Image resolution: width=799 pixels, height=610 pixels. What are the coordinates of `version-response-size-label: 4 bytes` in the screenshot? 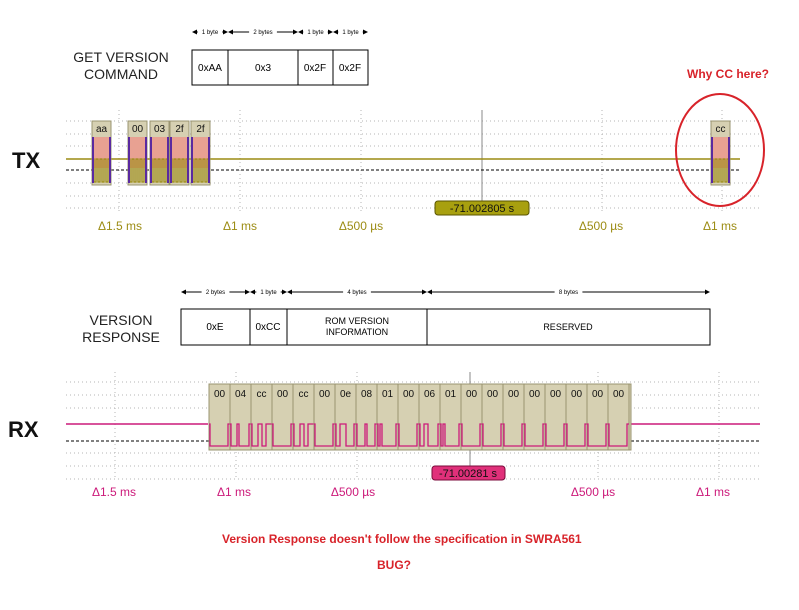 It's located at (356, 293).